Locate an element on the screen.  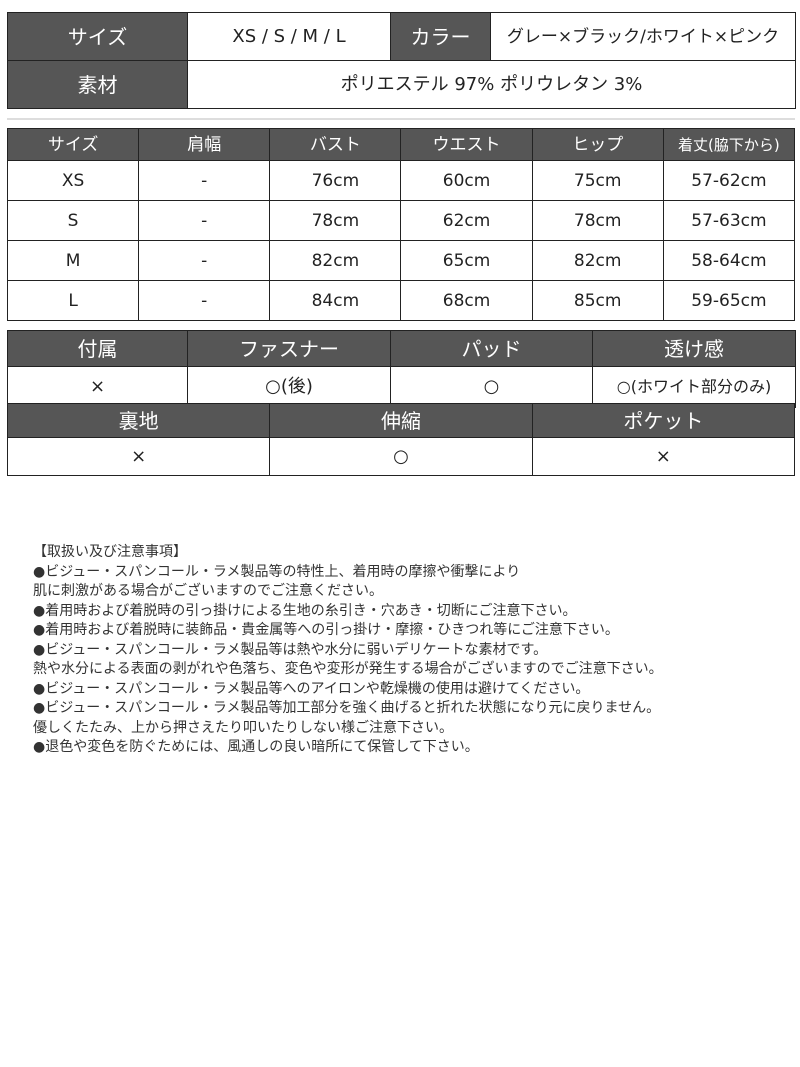
zipper-header: ファスナー is located at coordinates (289, 348).